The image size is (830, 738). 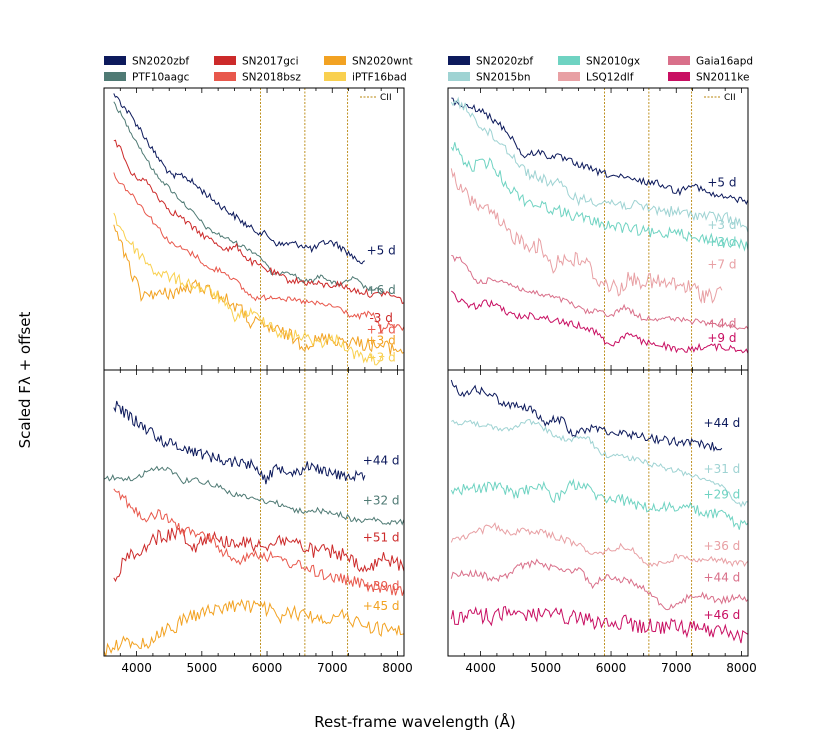 What do you see at coordinates (722, 546) in the screenshot?
I see `epoch-label: +36 d` at bounding box center [722, 546].